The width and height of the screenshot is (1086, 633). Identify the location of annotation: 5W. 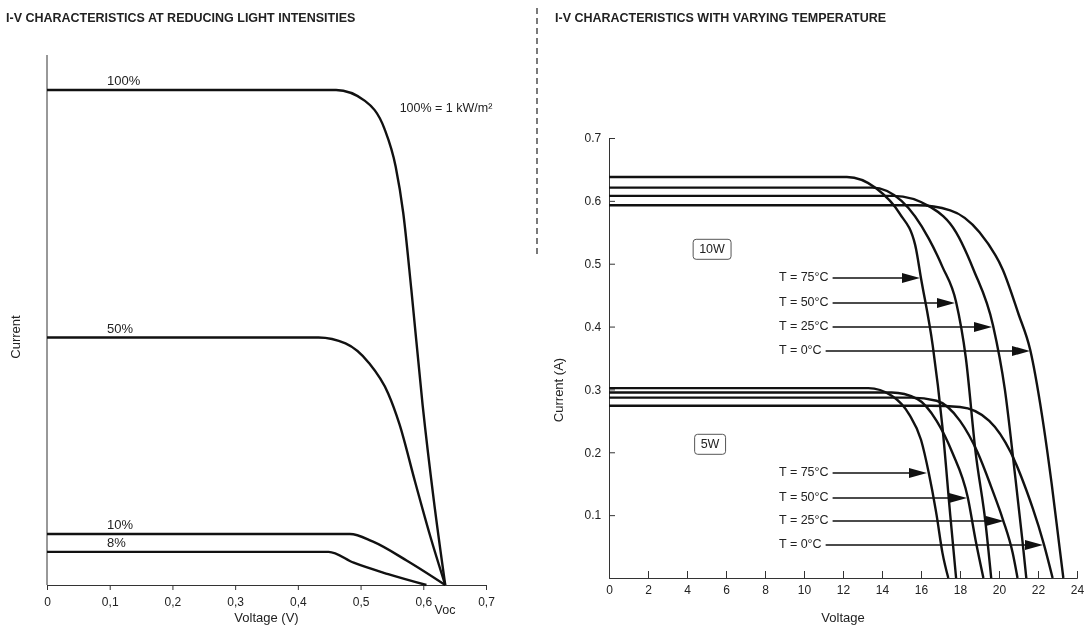
(710, 444).